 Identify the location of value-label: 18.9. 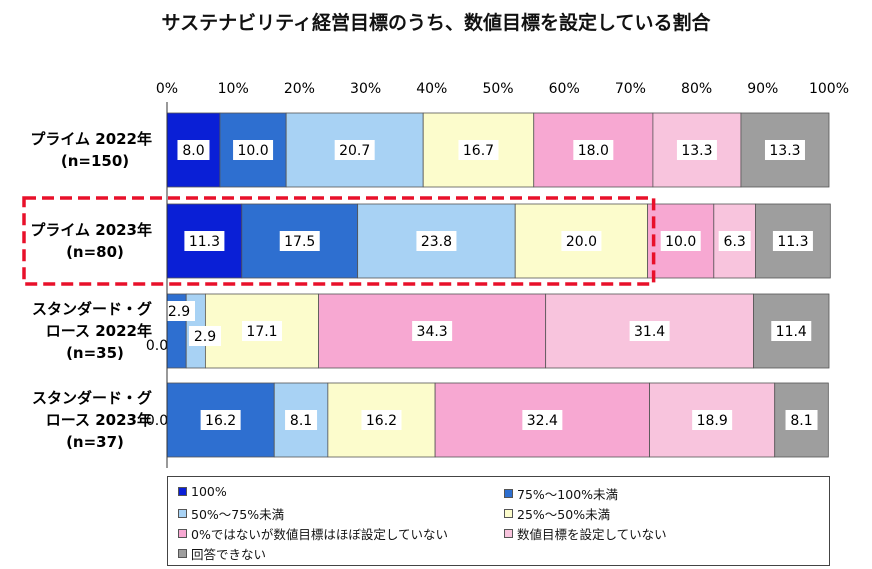
(712, 421).